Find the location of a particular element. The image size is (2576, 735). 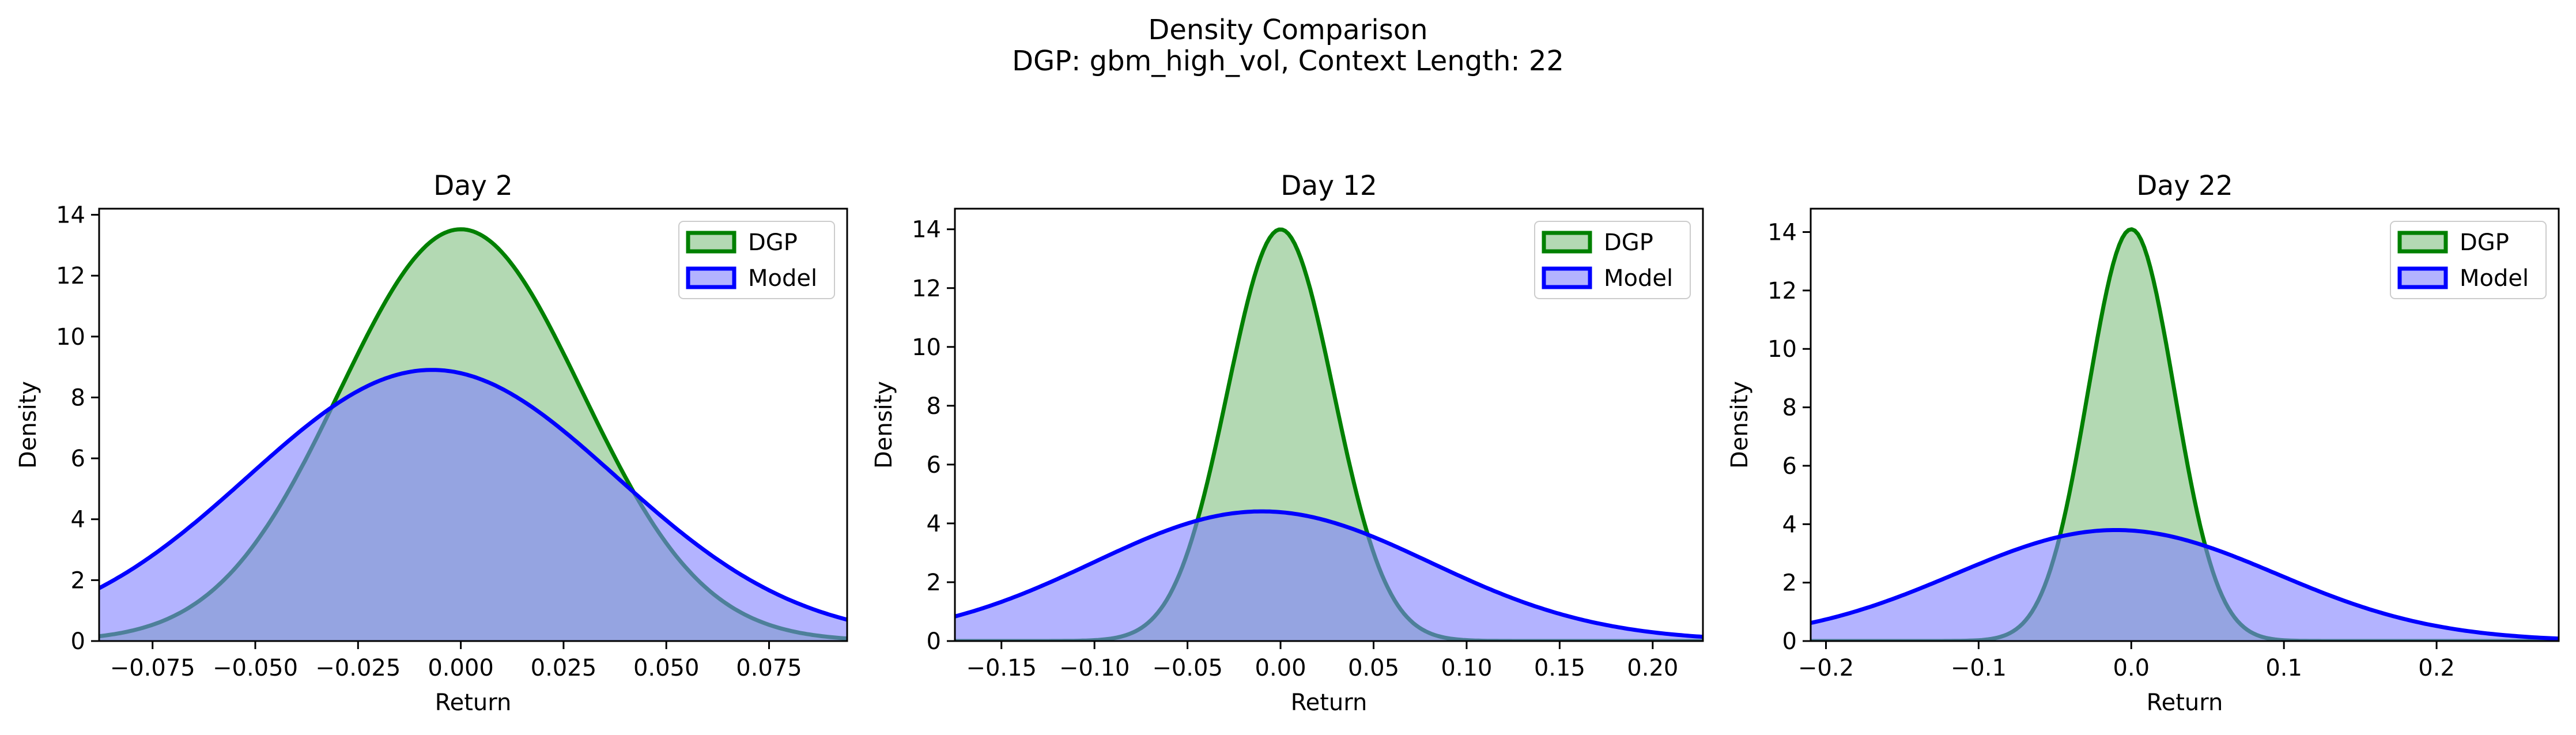

x-tick-label: 0.1 is located at coordinates (2283, 668).